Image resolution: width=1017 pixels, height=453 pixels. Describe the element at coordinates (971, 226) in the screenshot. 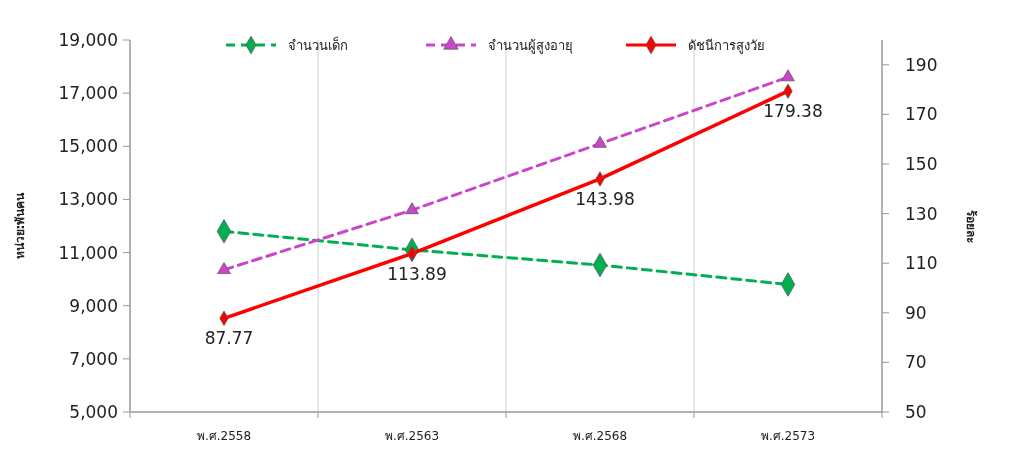

I see `y2-axis-title: ร้อยละ` at that location.